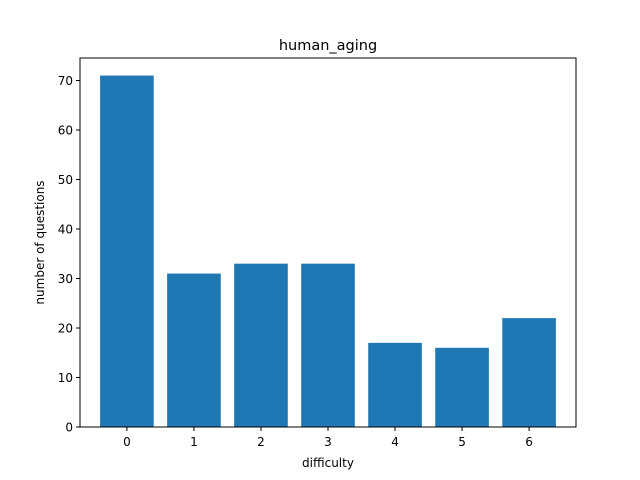  I want to click on x-tick-label: 2, so click(261, 442).